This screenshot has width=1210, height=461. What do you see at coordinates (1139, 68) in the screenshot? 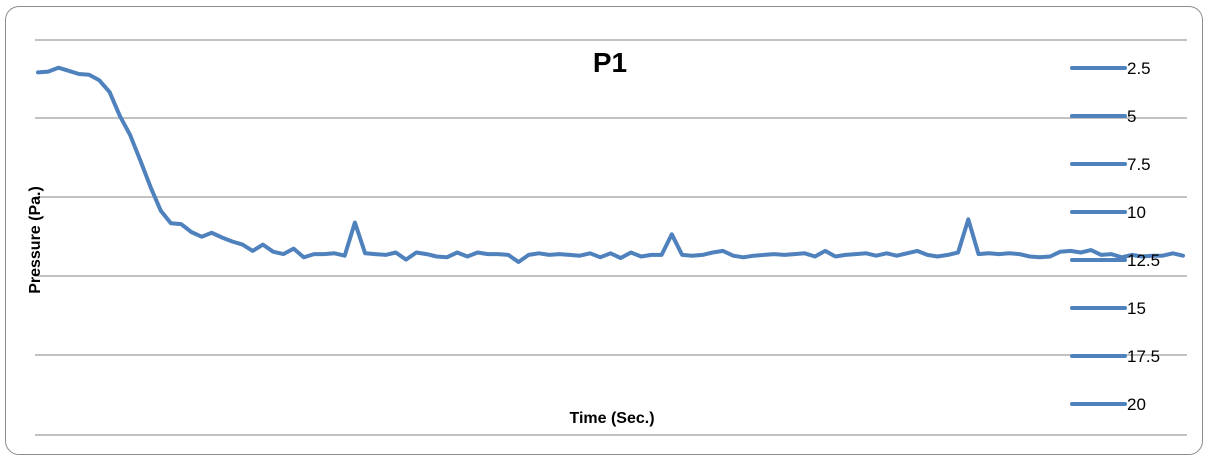
I see `legend-label: 2.5` at bounding box center [1139, 68].